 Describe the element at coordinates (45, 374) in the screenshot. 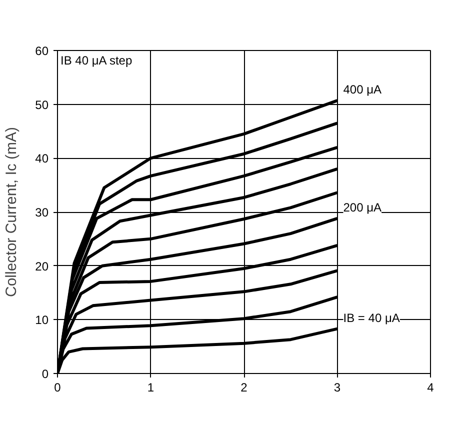

I see `y-tick-label: 0` at that location.